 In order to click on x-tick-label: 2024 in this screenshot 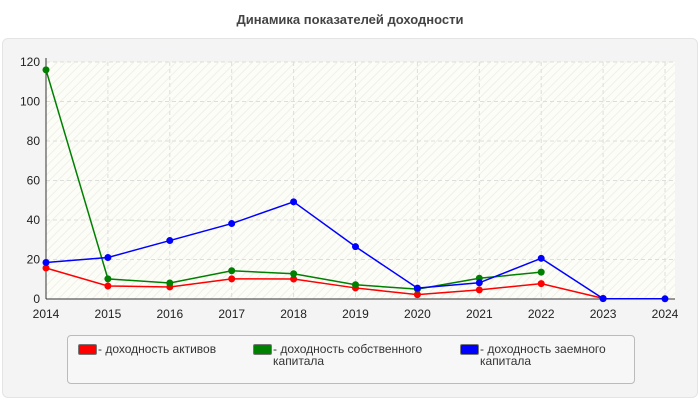, I will do `click(665, 314)`.